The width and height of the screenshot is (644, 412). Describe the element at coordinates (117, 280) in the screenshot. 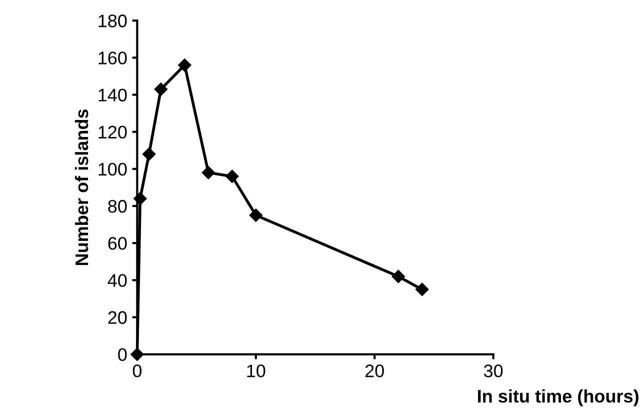

I see `y-tick-label: 40` at that location.